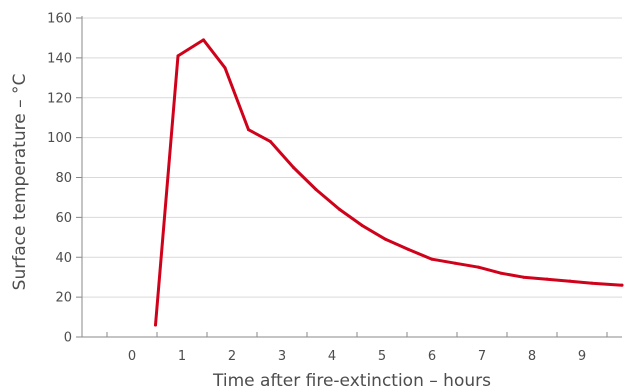 The image size is (626, 392). What do you see at coordinates (63, 218) in the screenshot?
I see `y-tick-label: 60` at bounding box center [63, 218].